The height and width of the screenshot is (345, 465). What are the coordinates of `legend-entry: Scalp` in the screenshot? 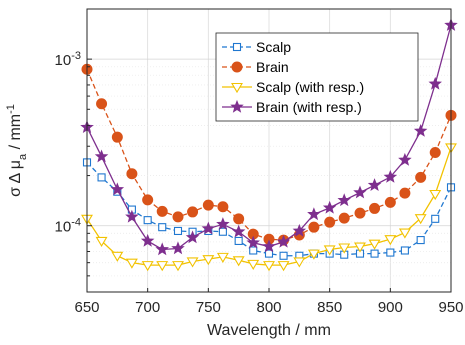 It's located at (256, 47).